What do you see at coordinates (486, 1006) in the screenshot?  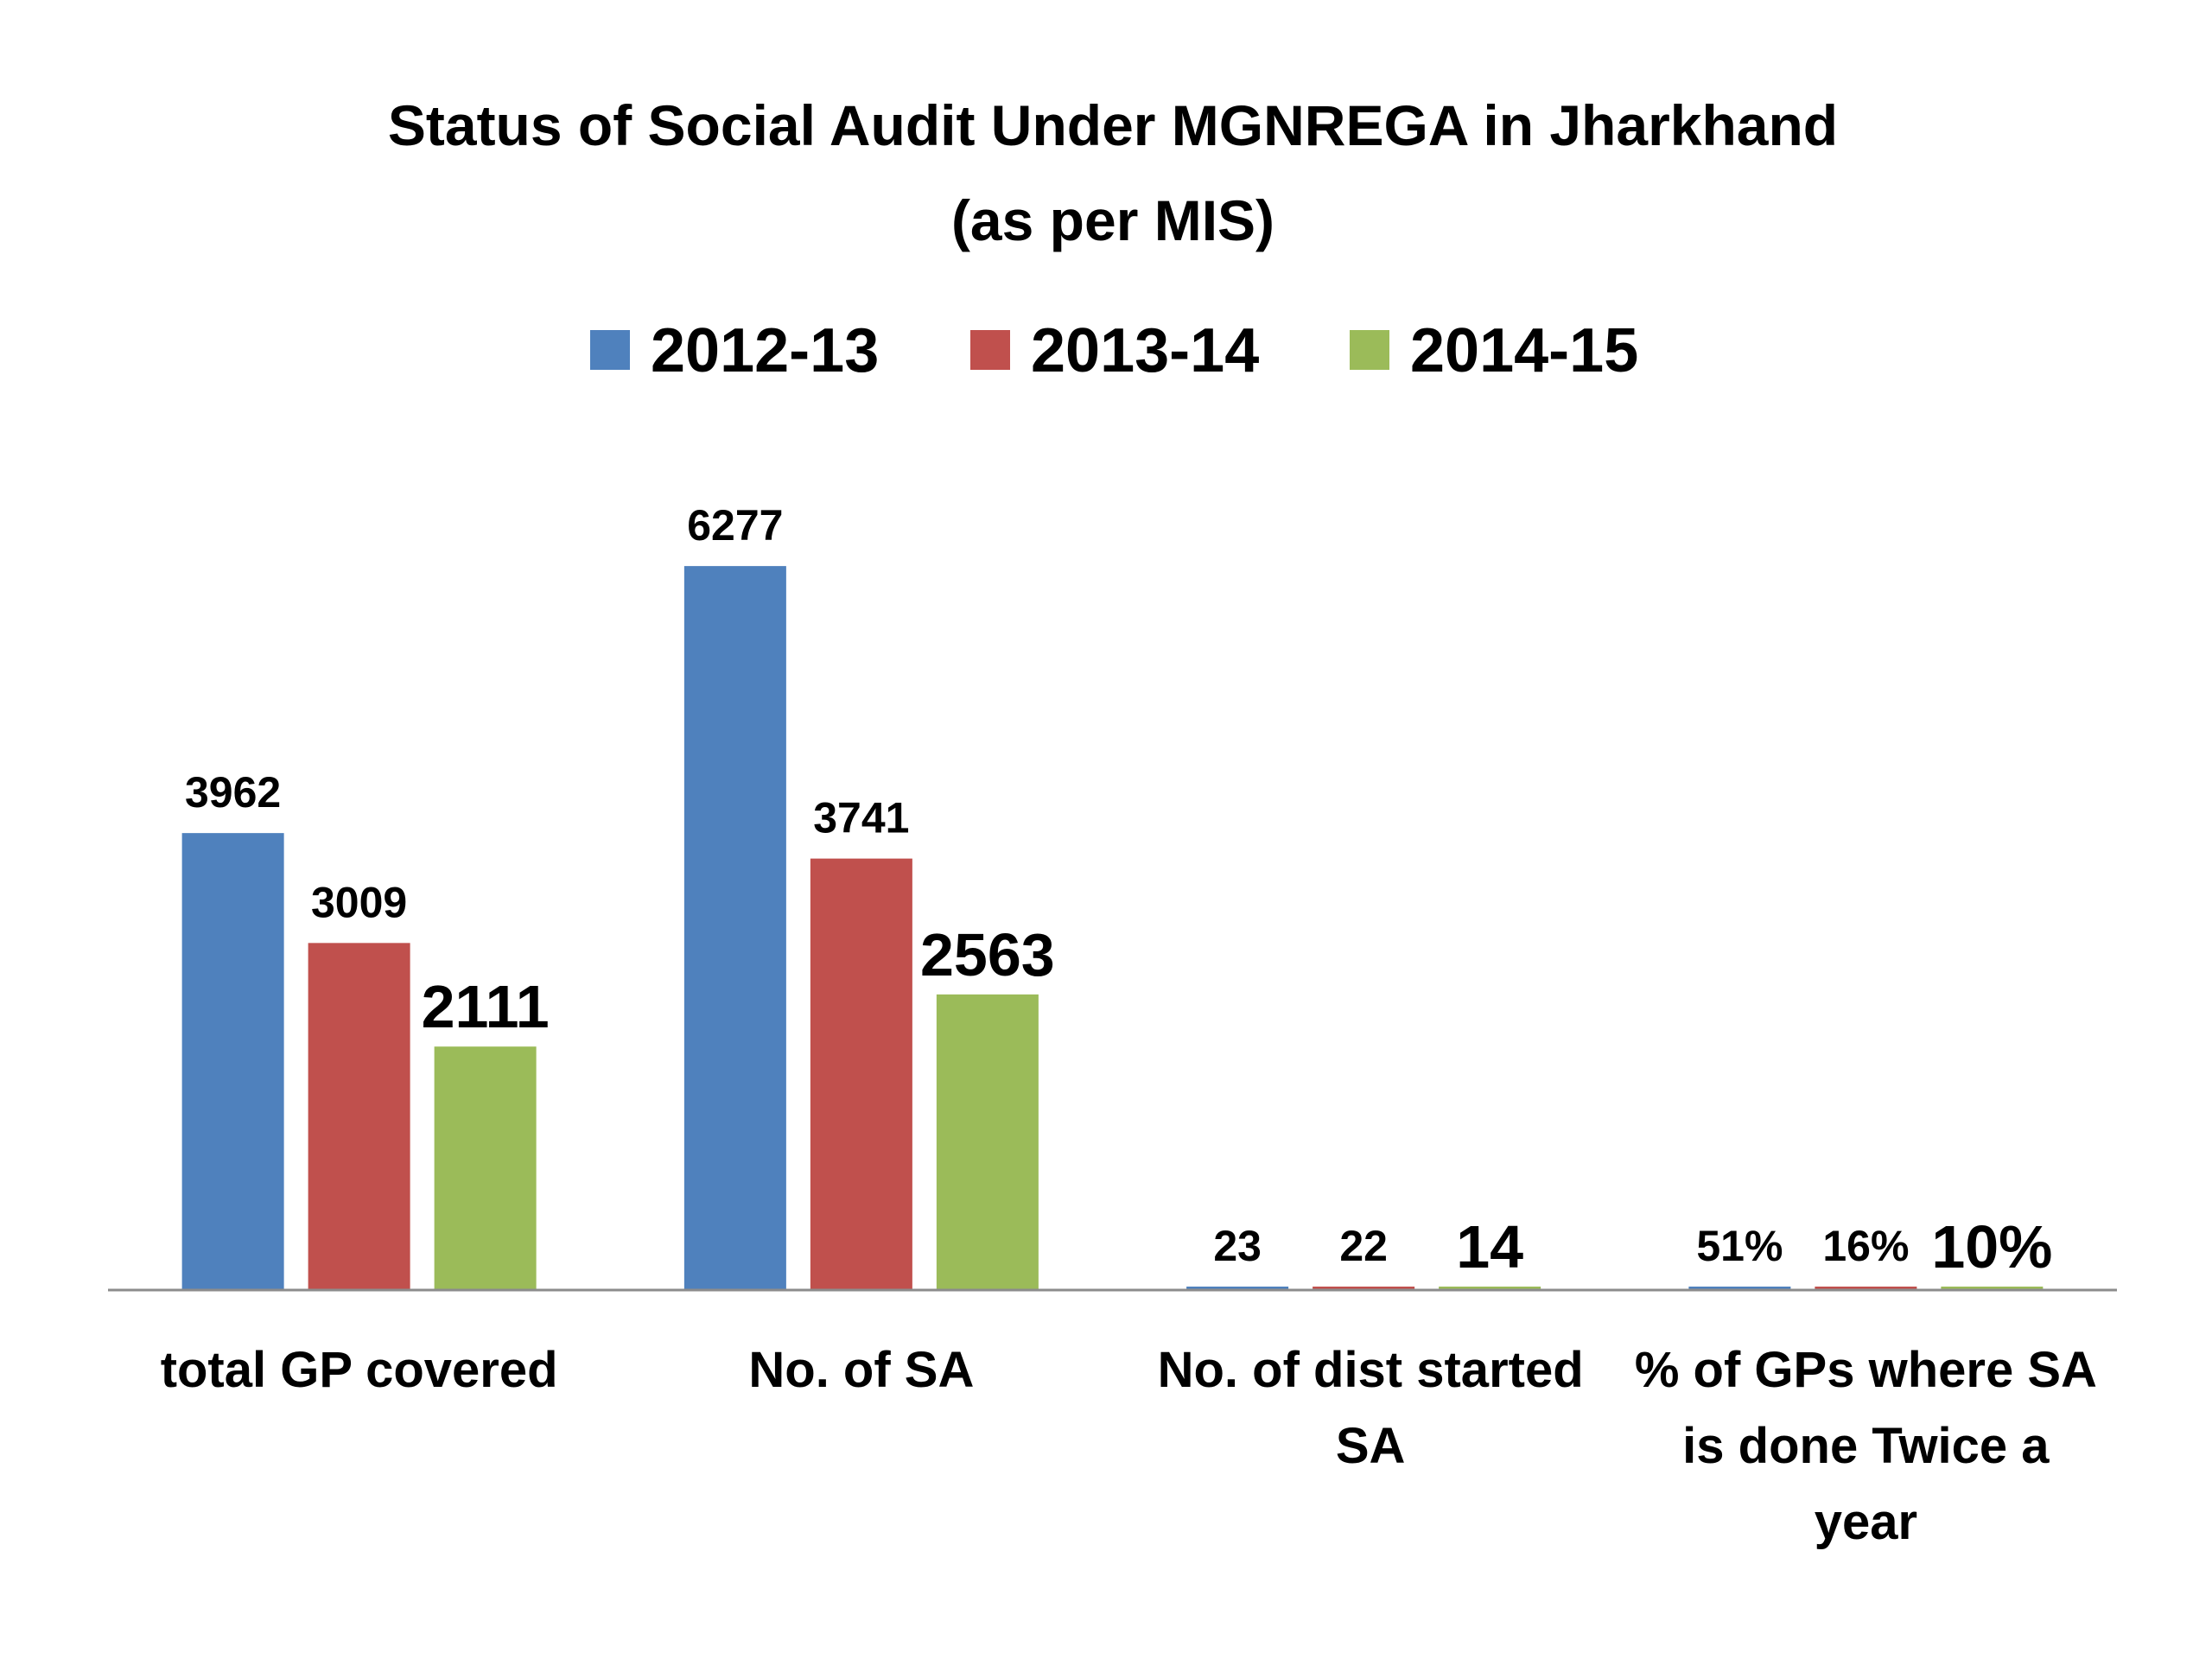 I see `data-label-2014-15-cat0: 2111` at bounding box center [486, 1006].